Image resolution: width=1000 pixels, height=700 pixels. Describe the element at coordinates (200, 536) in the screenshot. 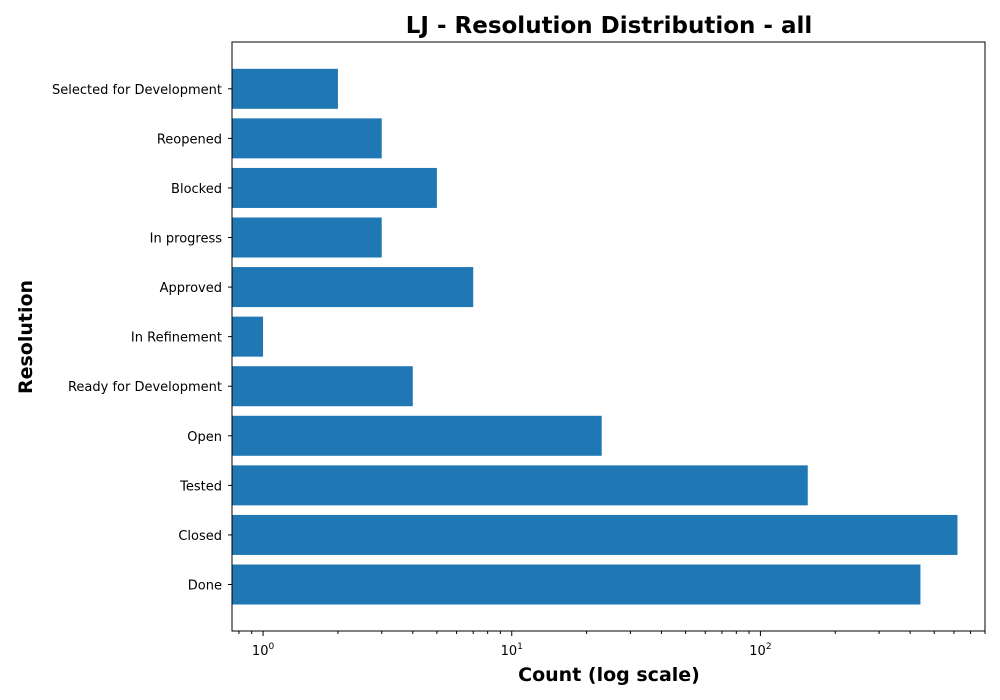

I see `y-tick-label: Closed` at that location.